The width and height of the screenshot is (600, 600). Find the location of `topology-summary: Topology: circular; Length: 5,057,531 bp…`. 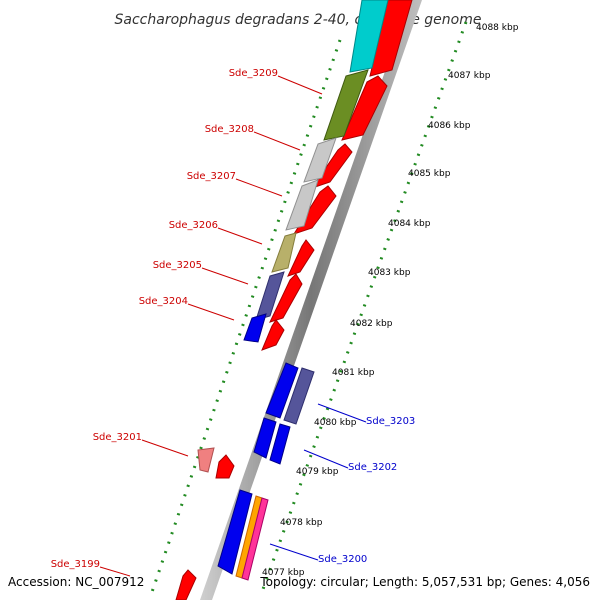

topology-summary: Topology: circular; Length: 5,057,531 bp… is located at coordinates (424, 582).